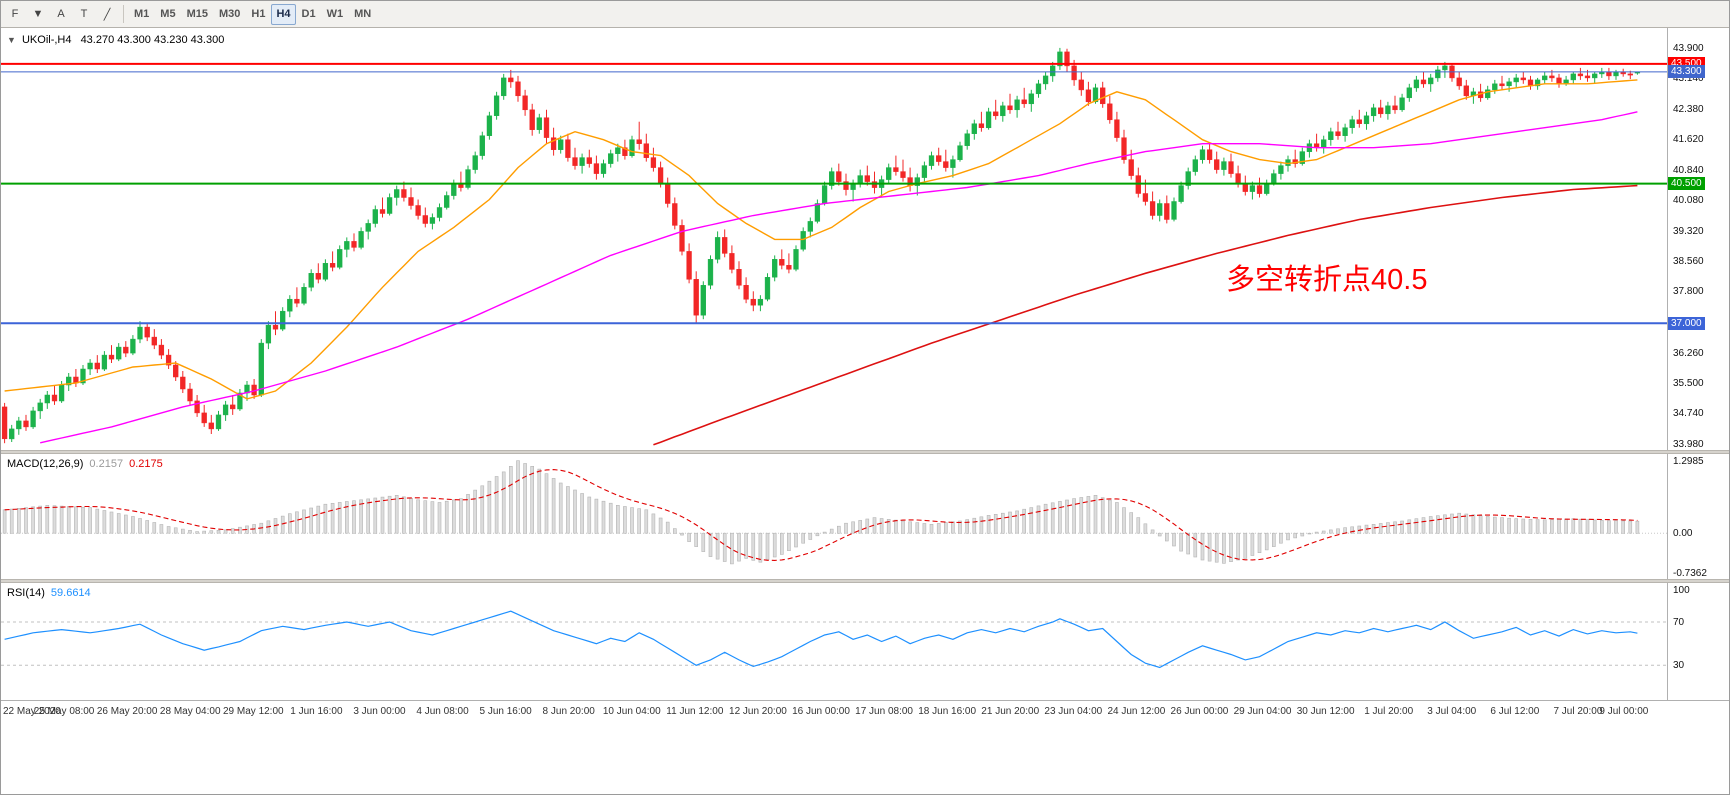 The height and width of the screenshot is (795, 1730). I want to click on macd-label: MACD(12,26,9) 0.2157 0.2175, so click(85, 464).